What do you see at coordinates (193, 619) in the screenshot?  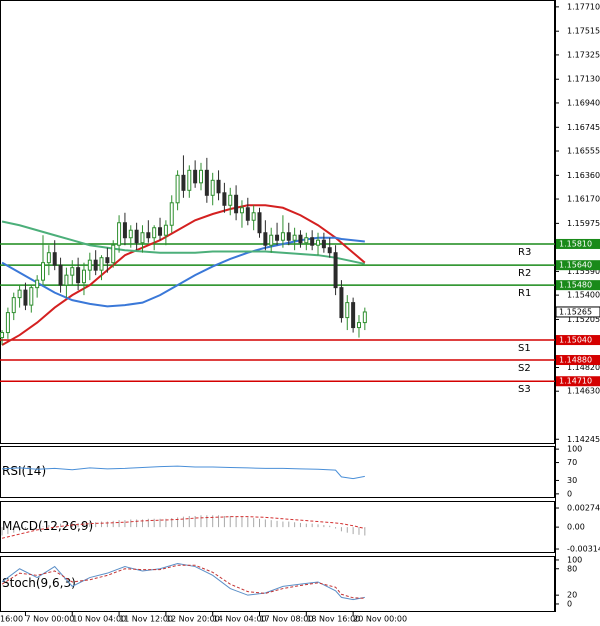 I see `x-tick-label: 12 Nov 20:00` at bounding box center [193, 619].